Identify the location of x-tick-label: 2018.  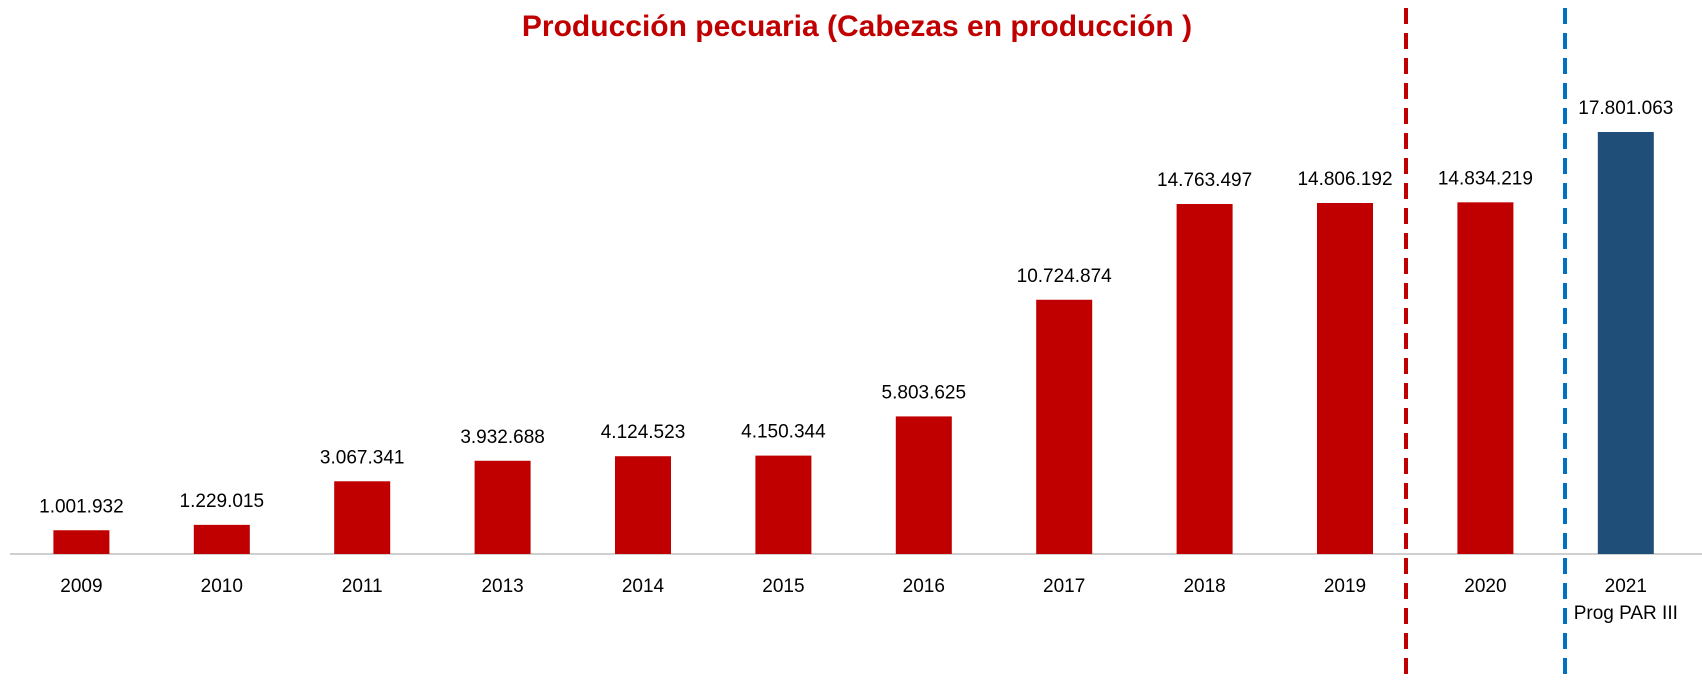
(1204, 586).